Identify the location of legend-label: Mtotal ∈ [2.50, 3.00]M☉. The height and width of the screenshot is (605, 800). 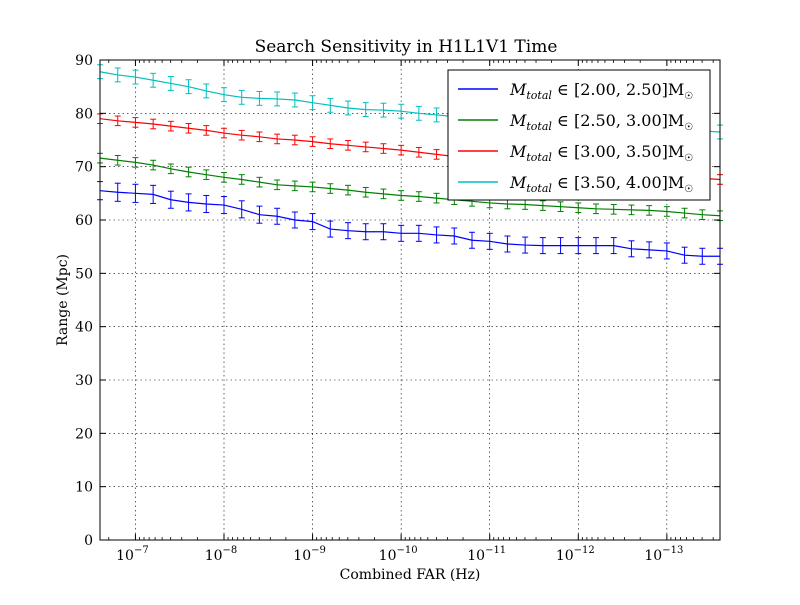
(601, 122).